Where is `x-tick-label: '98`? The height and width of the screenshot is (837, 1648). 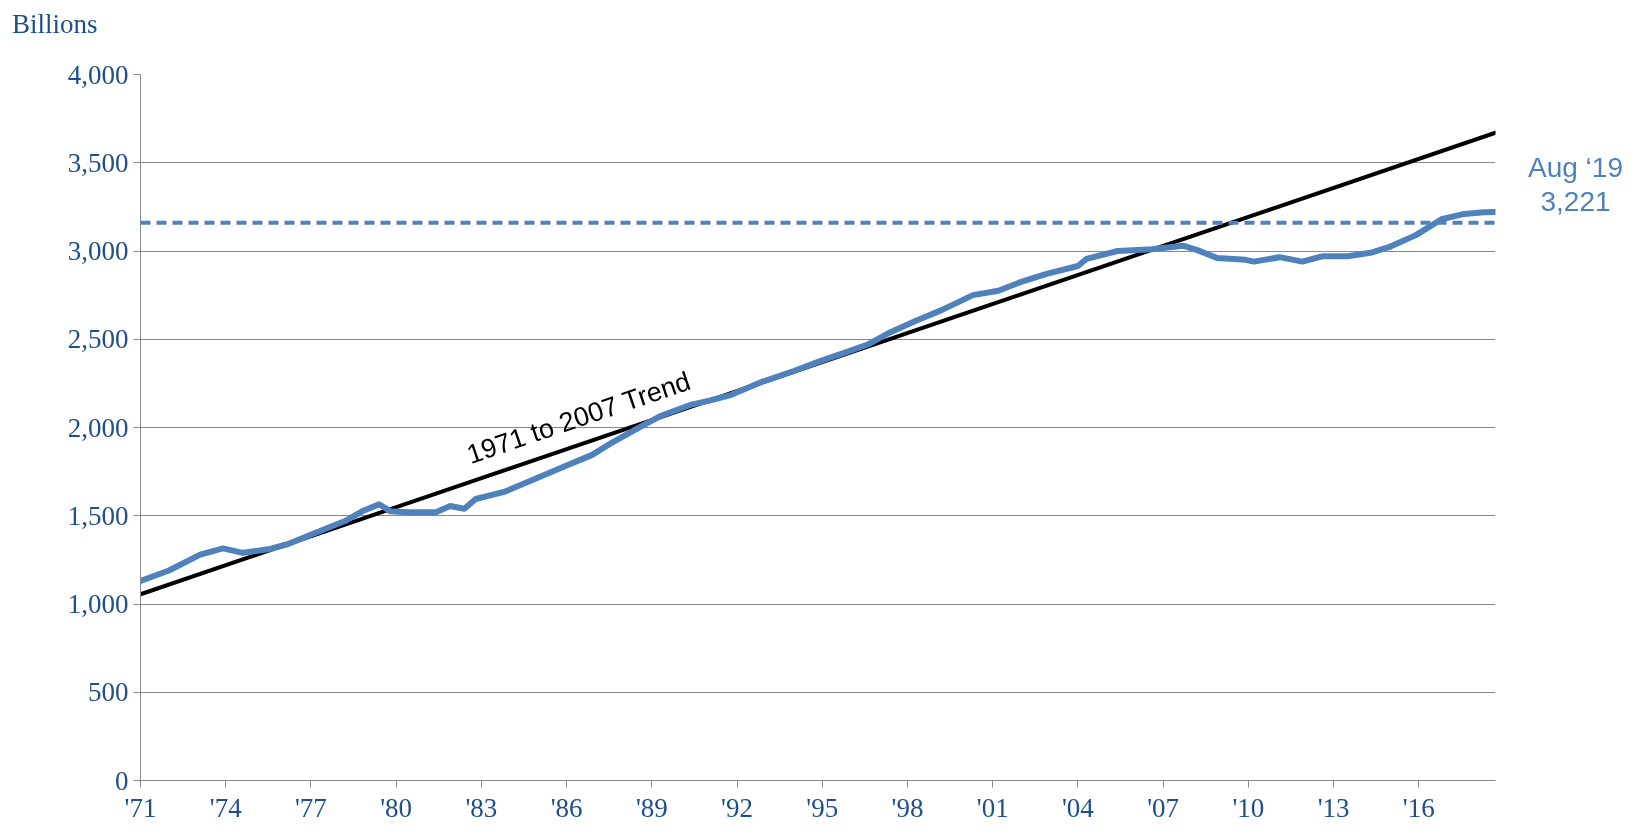
x-tick-label: '98 is located at coordinates (907, 807).